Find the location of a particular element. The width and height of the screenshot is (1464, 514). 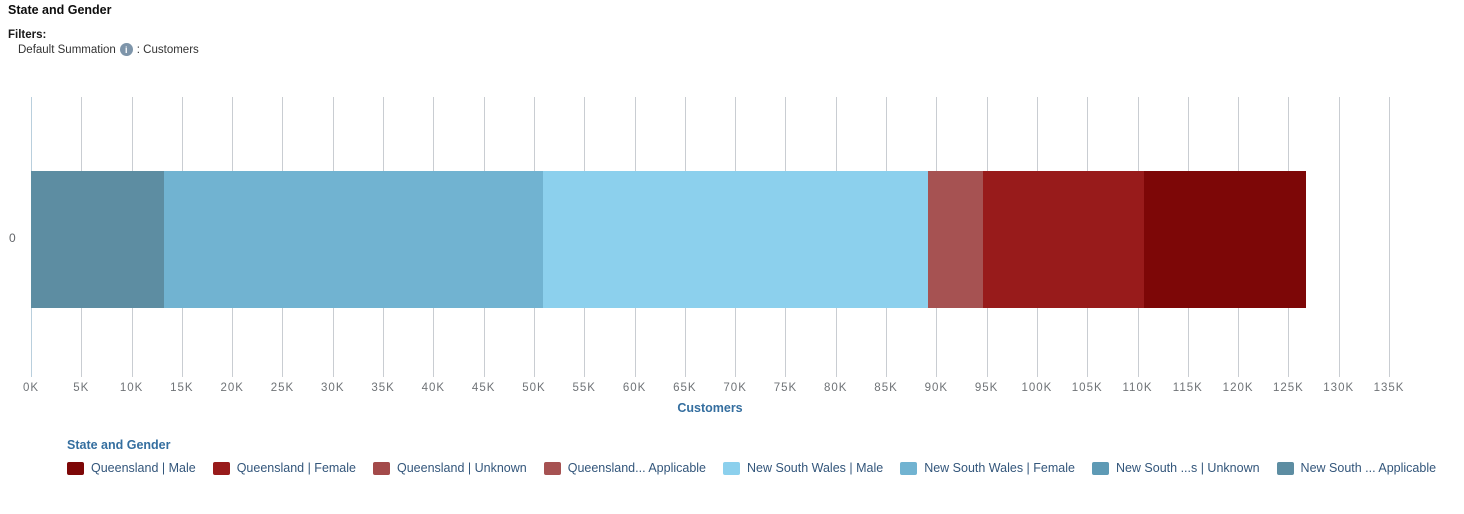

legend-label: New South ... Applicable is located at coordinates (1368, 468).